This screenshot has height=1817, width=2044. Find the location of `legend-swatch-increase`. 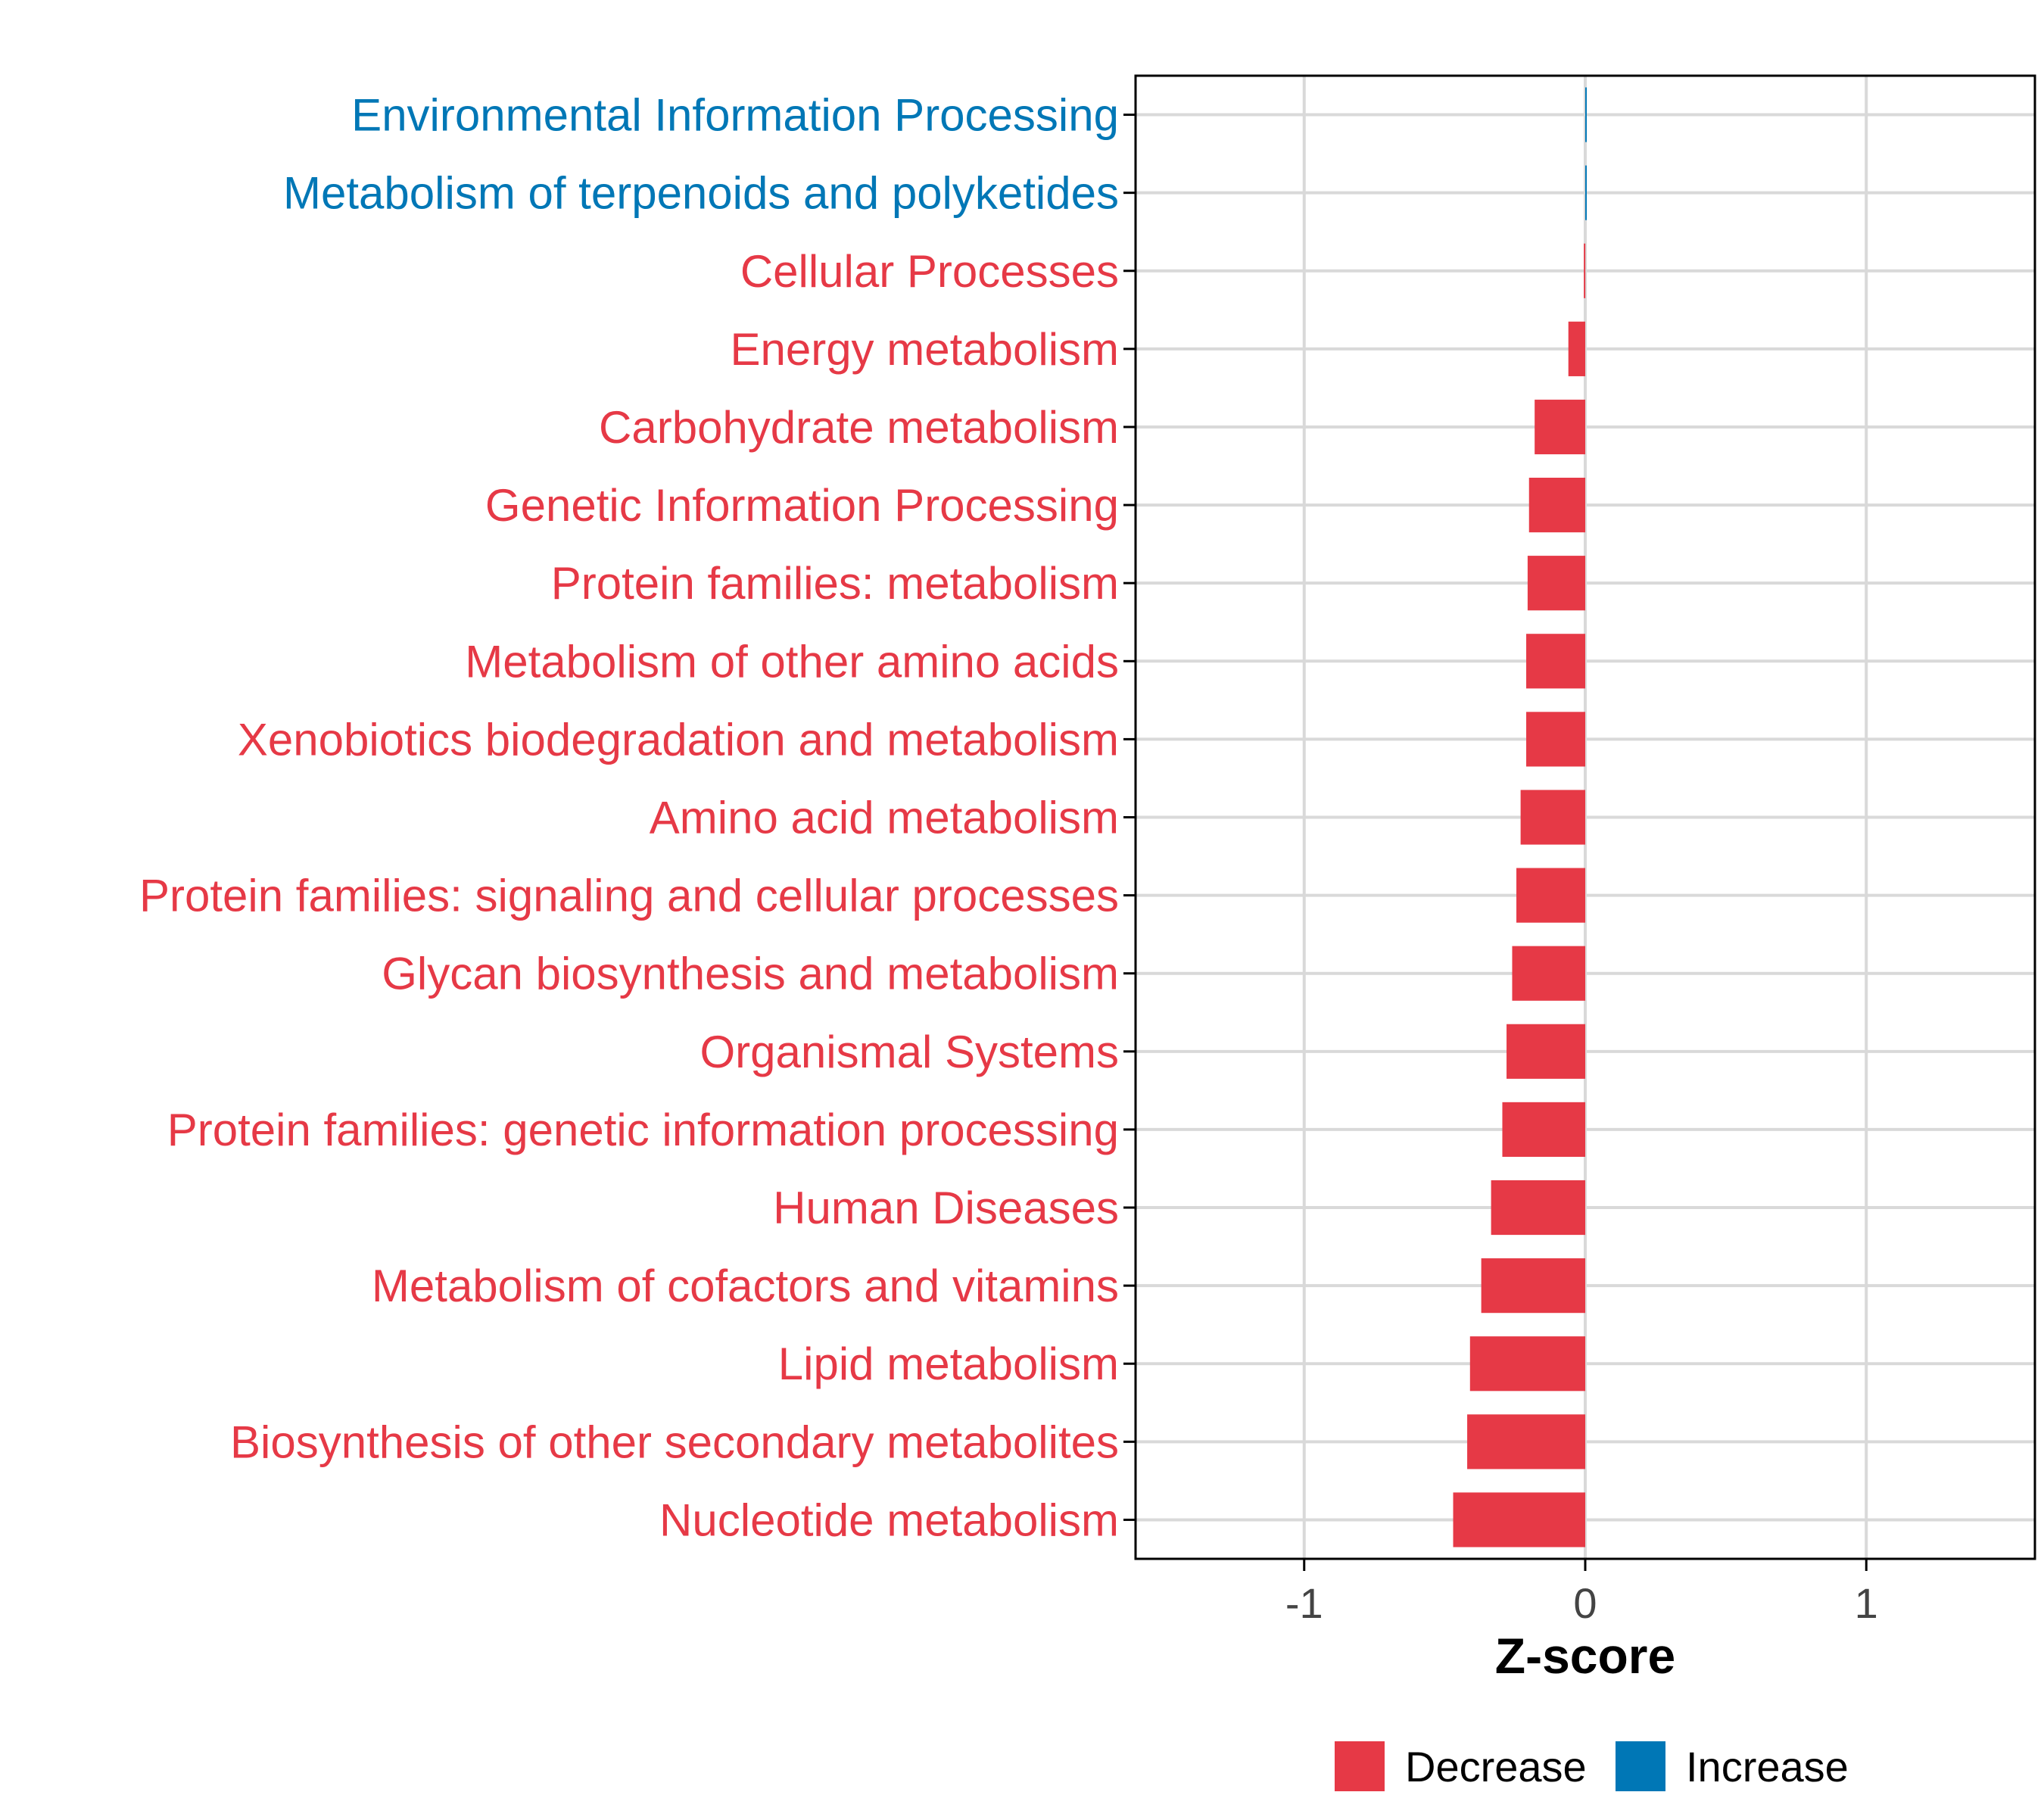

legend-swatch-increase is located at coordinates (1640, 1766).